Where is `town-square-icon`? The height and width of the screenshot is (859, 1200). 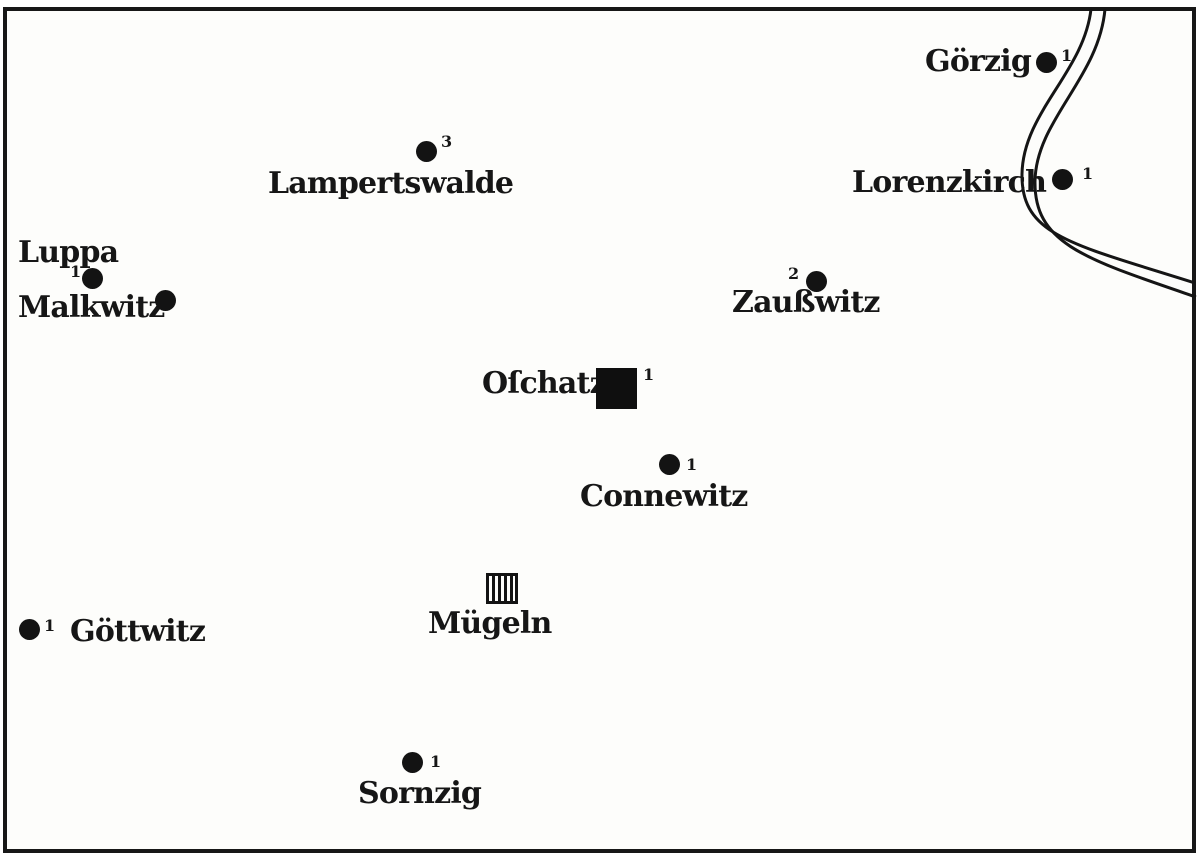
town-square-icon is located at coordinates (616, 388).